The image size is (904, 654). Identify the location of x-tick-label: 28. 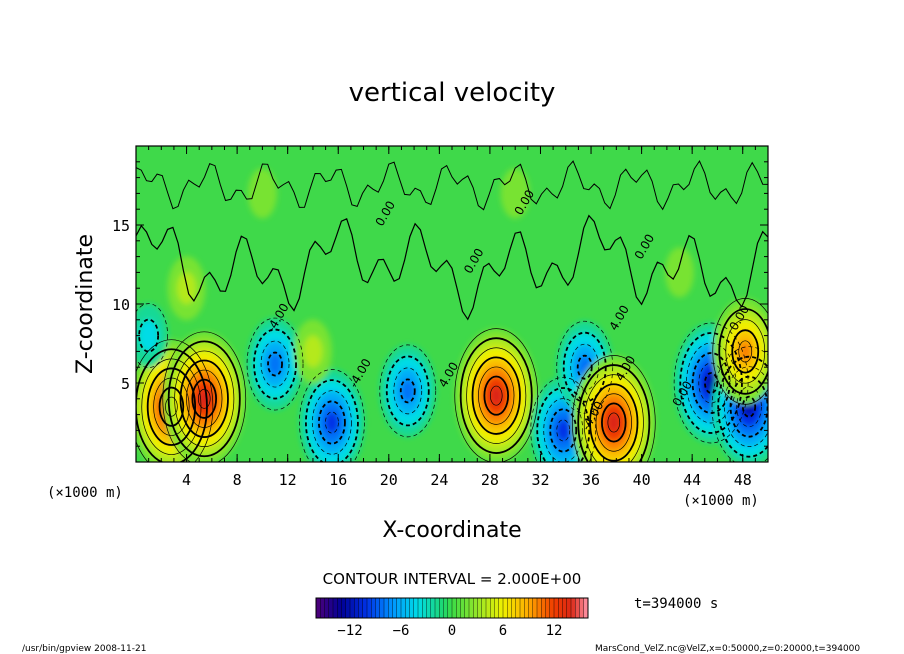
(490, 480).